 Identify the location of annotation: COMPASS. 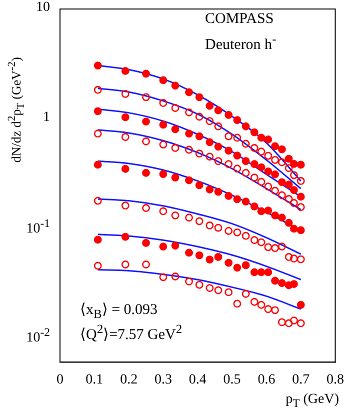
(239, 19).